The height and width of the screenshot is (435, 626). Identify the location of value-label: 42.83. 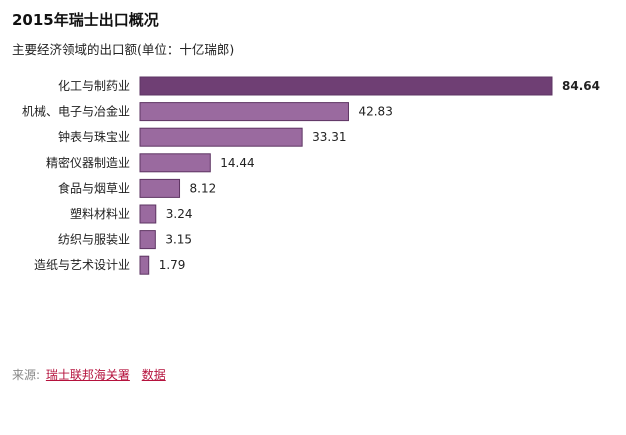
(375, 112).